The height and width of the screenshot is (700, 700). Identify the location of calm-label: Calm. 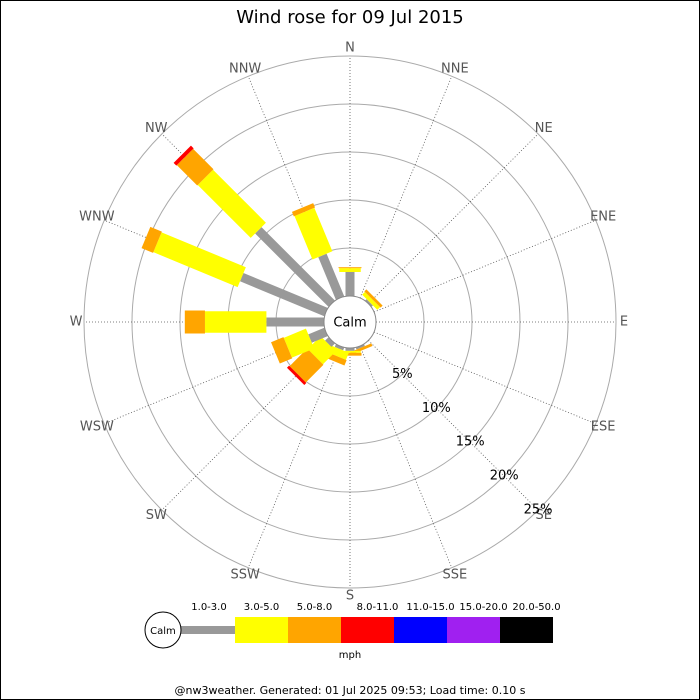
(349, 323).